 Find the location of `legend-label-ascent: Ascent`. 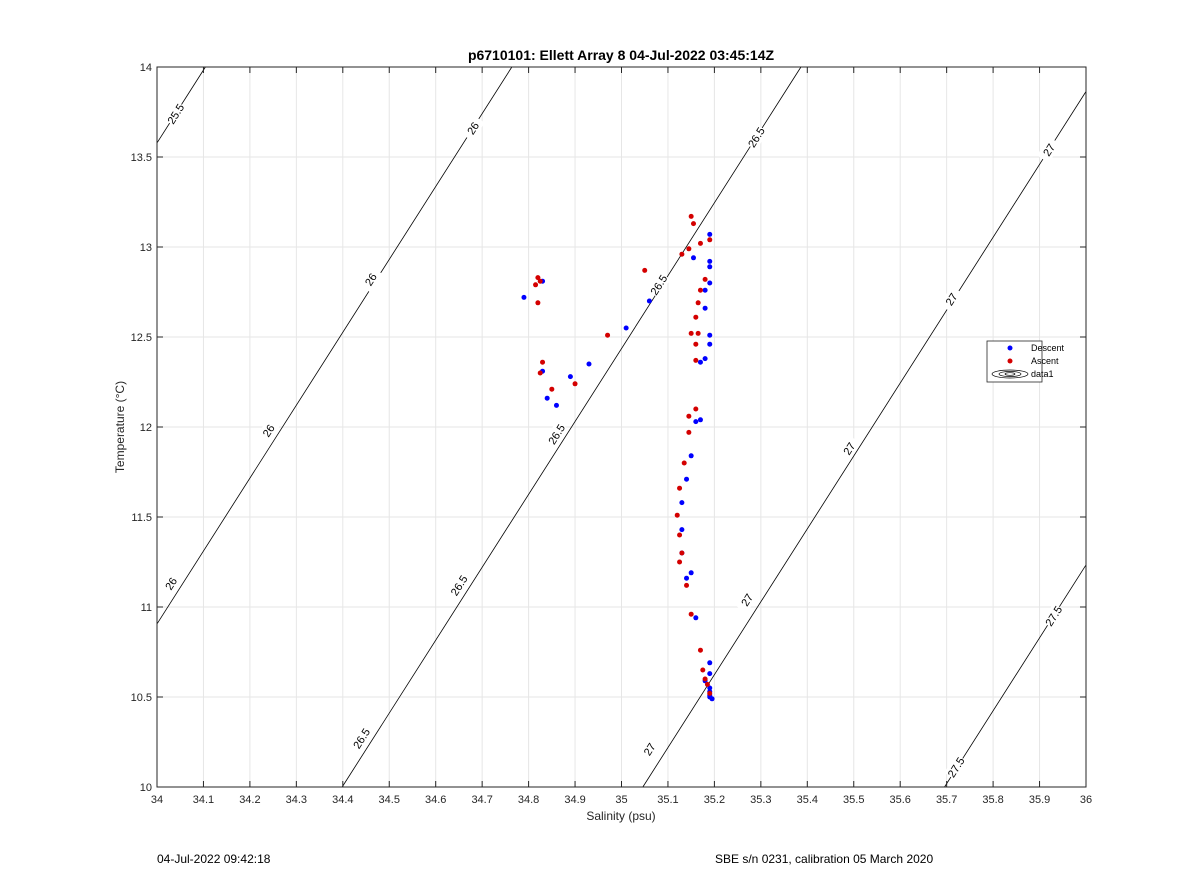

legend-label-ascent: Ascent is located at coordinates (1045, 361).